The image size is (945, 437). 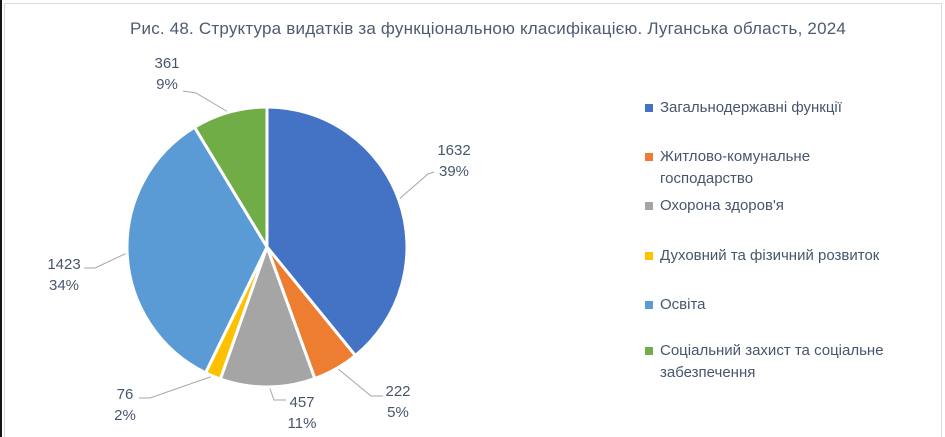 I want to click on slice-percent: 5%, so click(x=398, y=412).